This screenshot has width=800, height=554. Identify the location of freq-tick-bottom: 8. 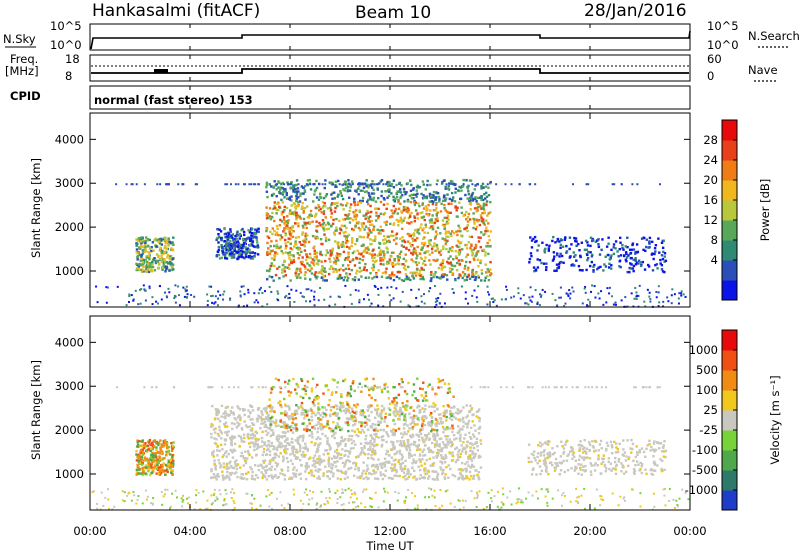
(68, 76).